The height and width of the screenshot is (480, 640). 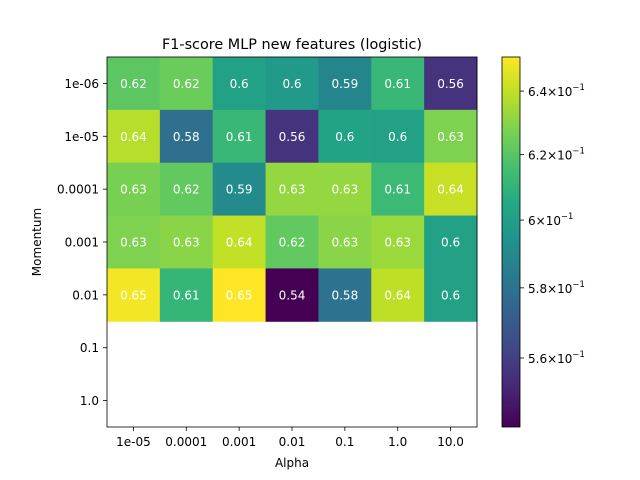 I want to click on x-tick-label: 0.0001, so click(x=186, y=442).